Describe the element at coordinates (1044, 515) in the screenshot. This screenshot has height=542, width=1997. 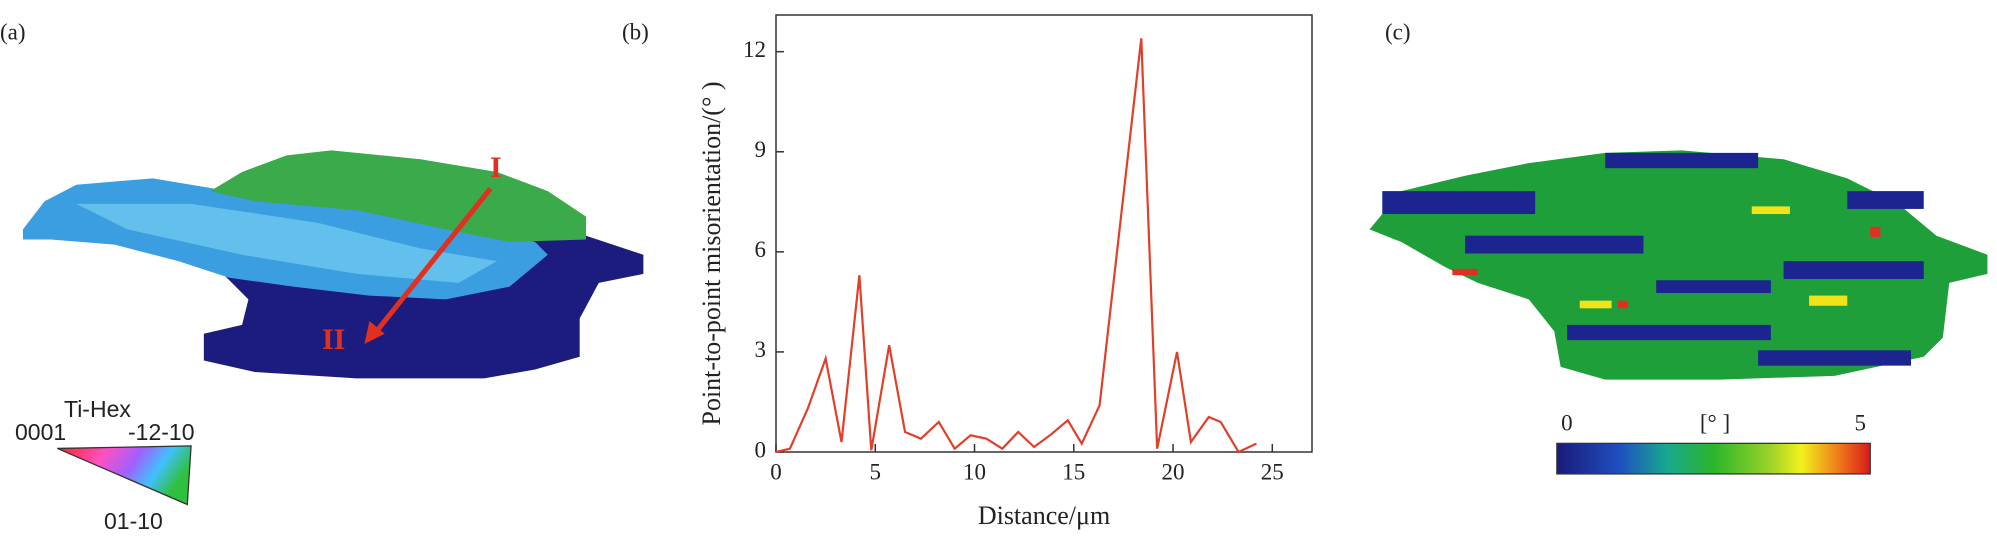
I see `x-axis-label: Distance/μm` at that location.